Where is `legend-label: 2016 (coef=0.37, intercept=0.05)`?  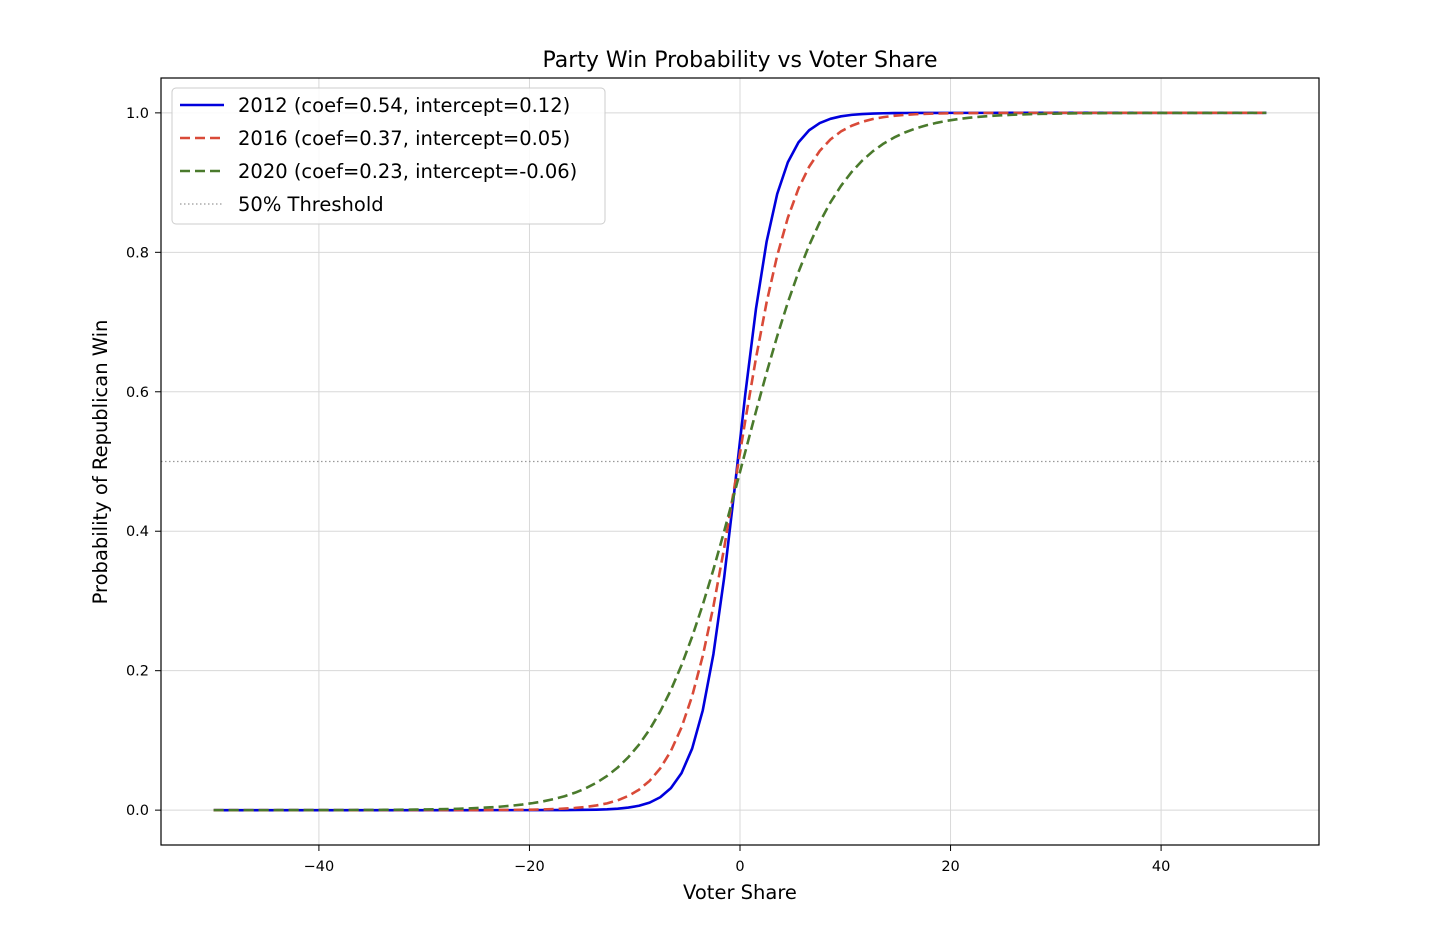
legend-label: 2016 (coef=0.37, intercept=0.05) is located at coordinates (404, 138).